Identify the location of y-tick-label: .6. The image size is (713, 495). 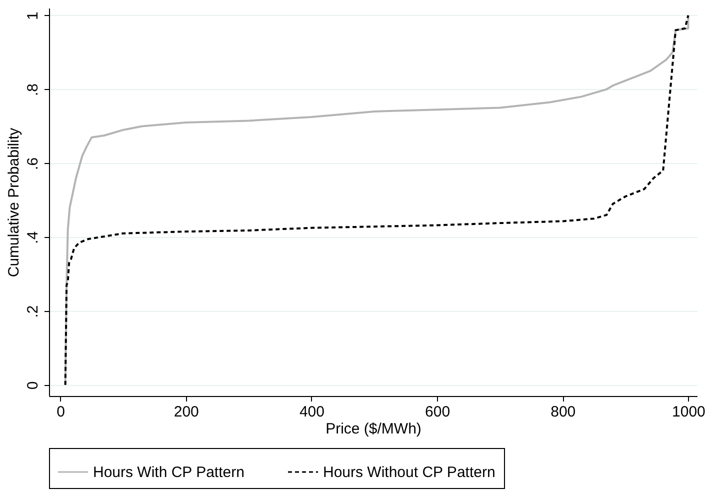
(33, 163).